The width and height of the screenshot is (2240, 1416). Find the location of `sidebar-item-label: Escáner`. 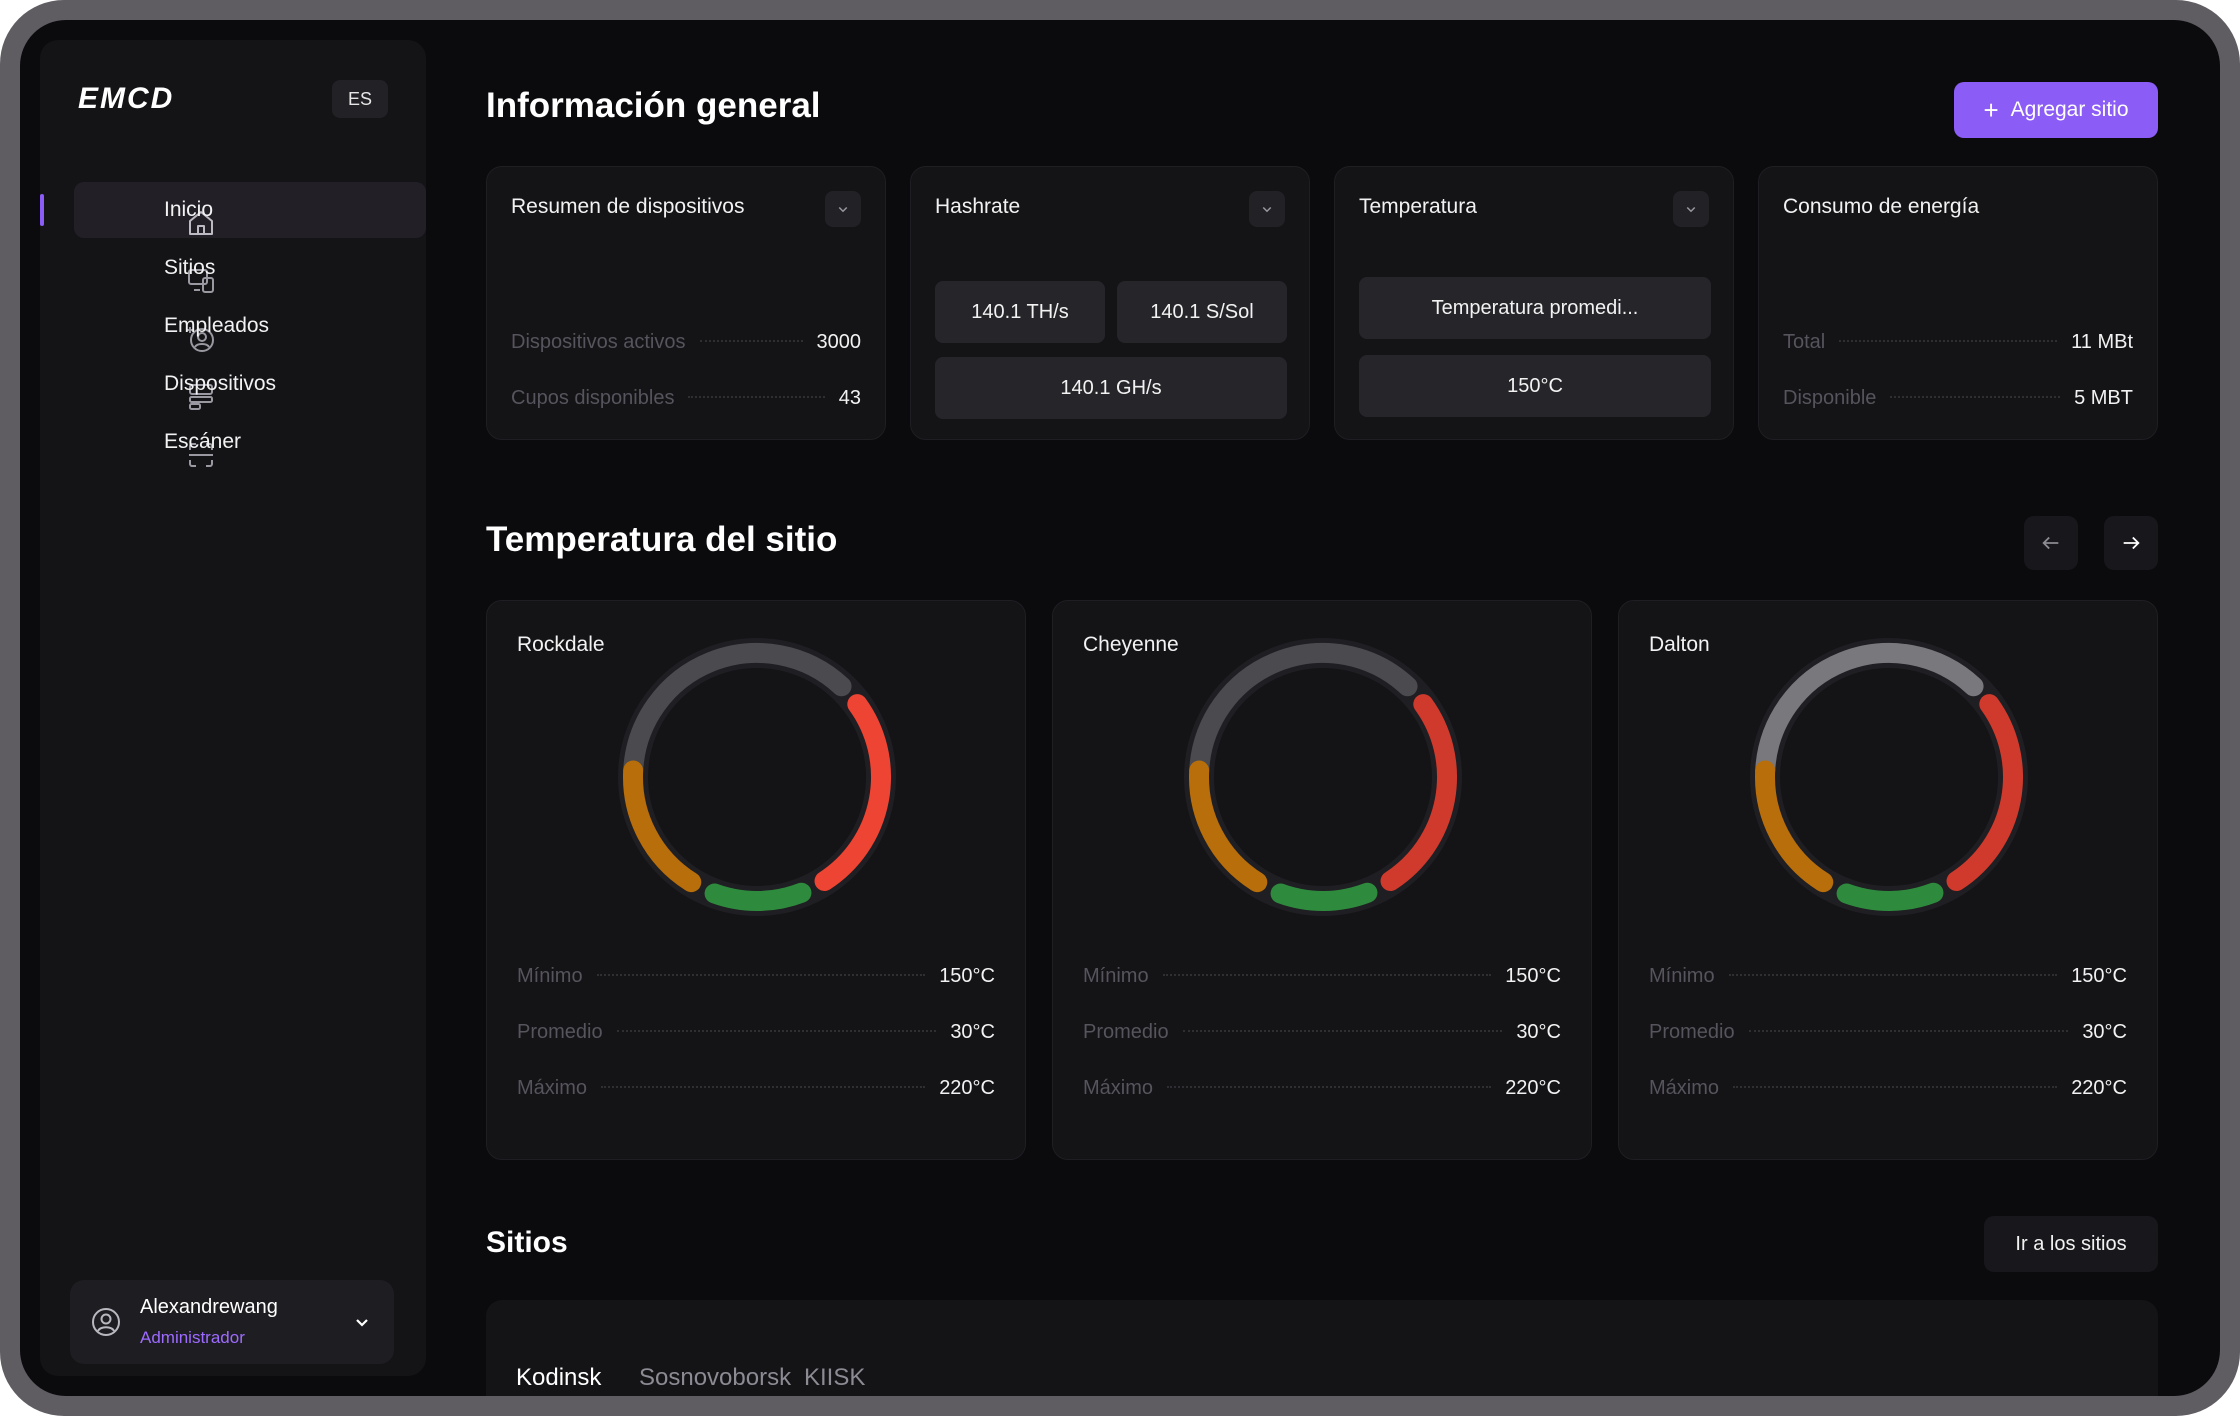

sidebar-item-label: Escáner is located at coordinates (203, 441).